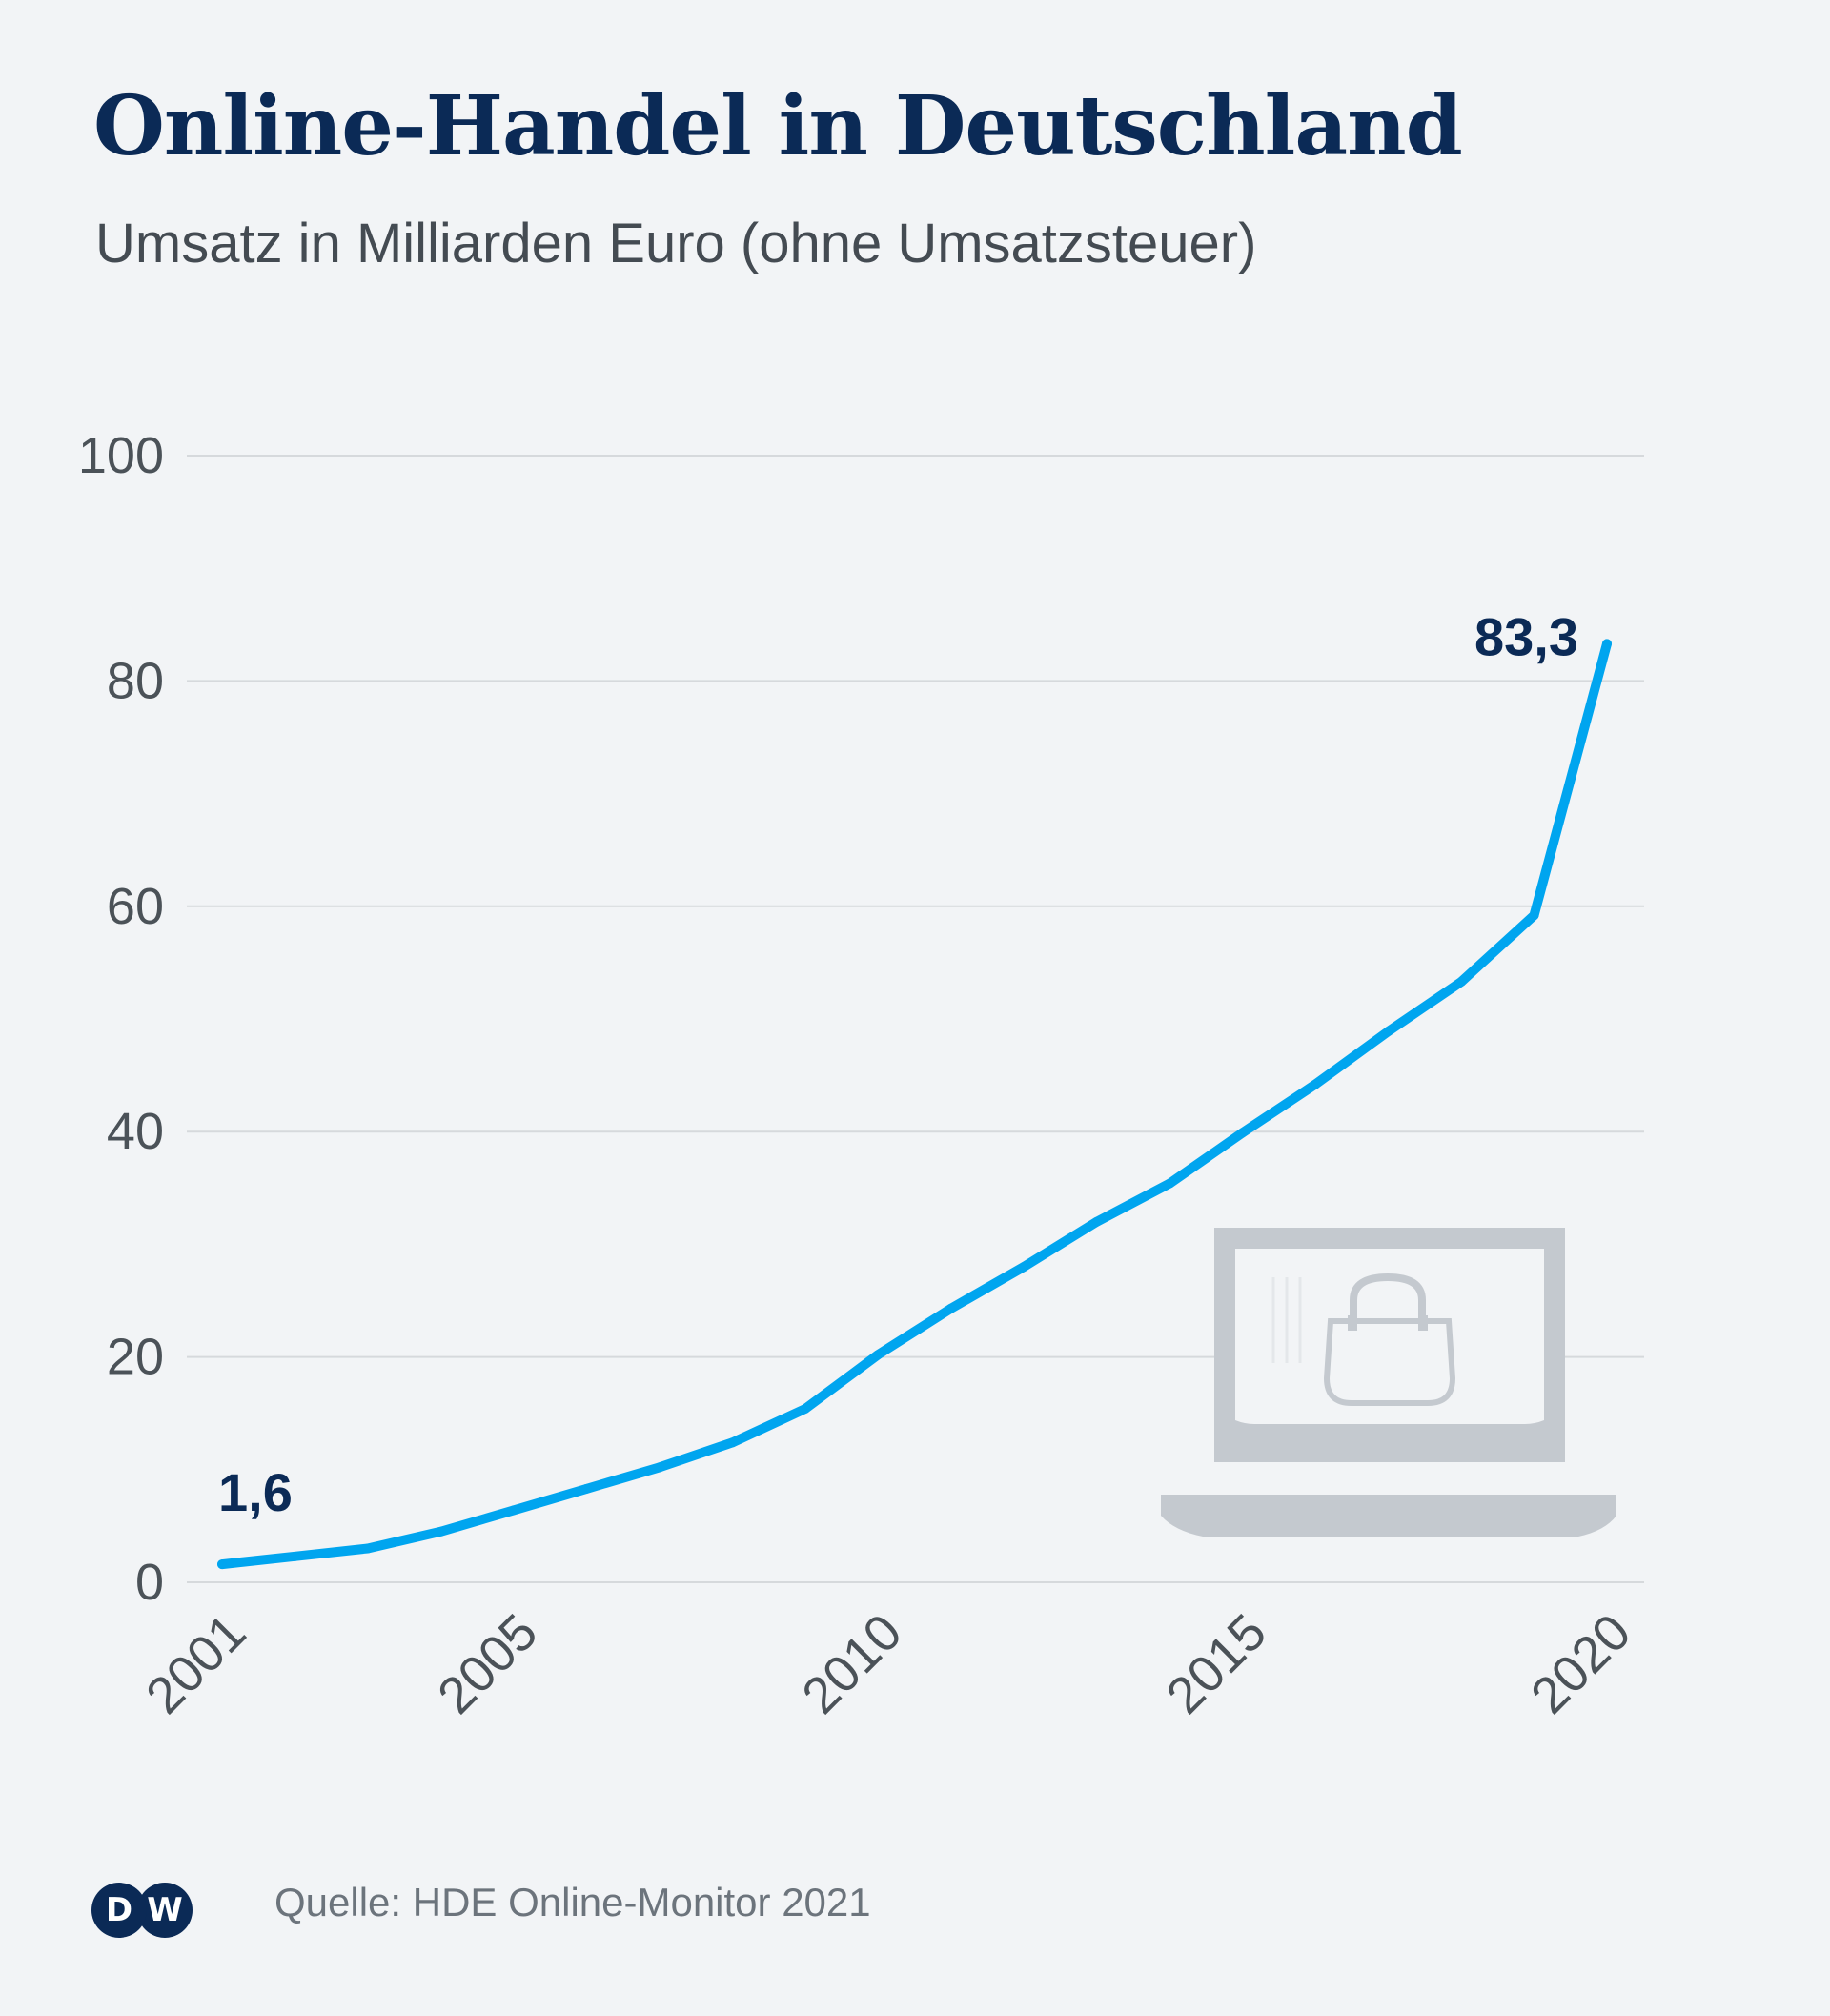 The height and width of the screenshot is (2016, 1830). Describe the element at coordinates (1242, 1133) in the screenshot. I see `data-point-2015` at that location.